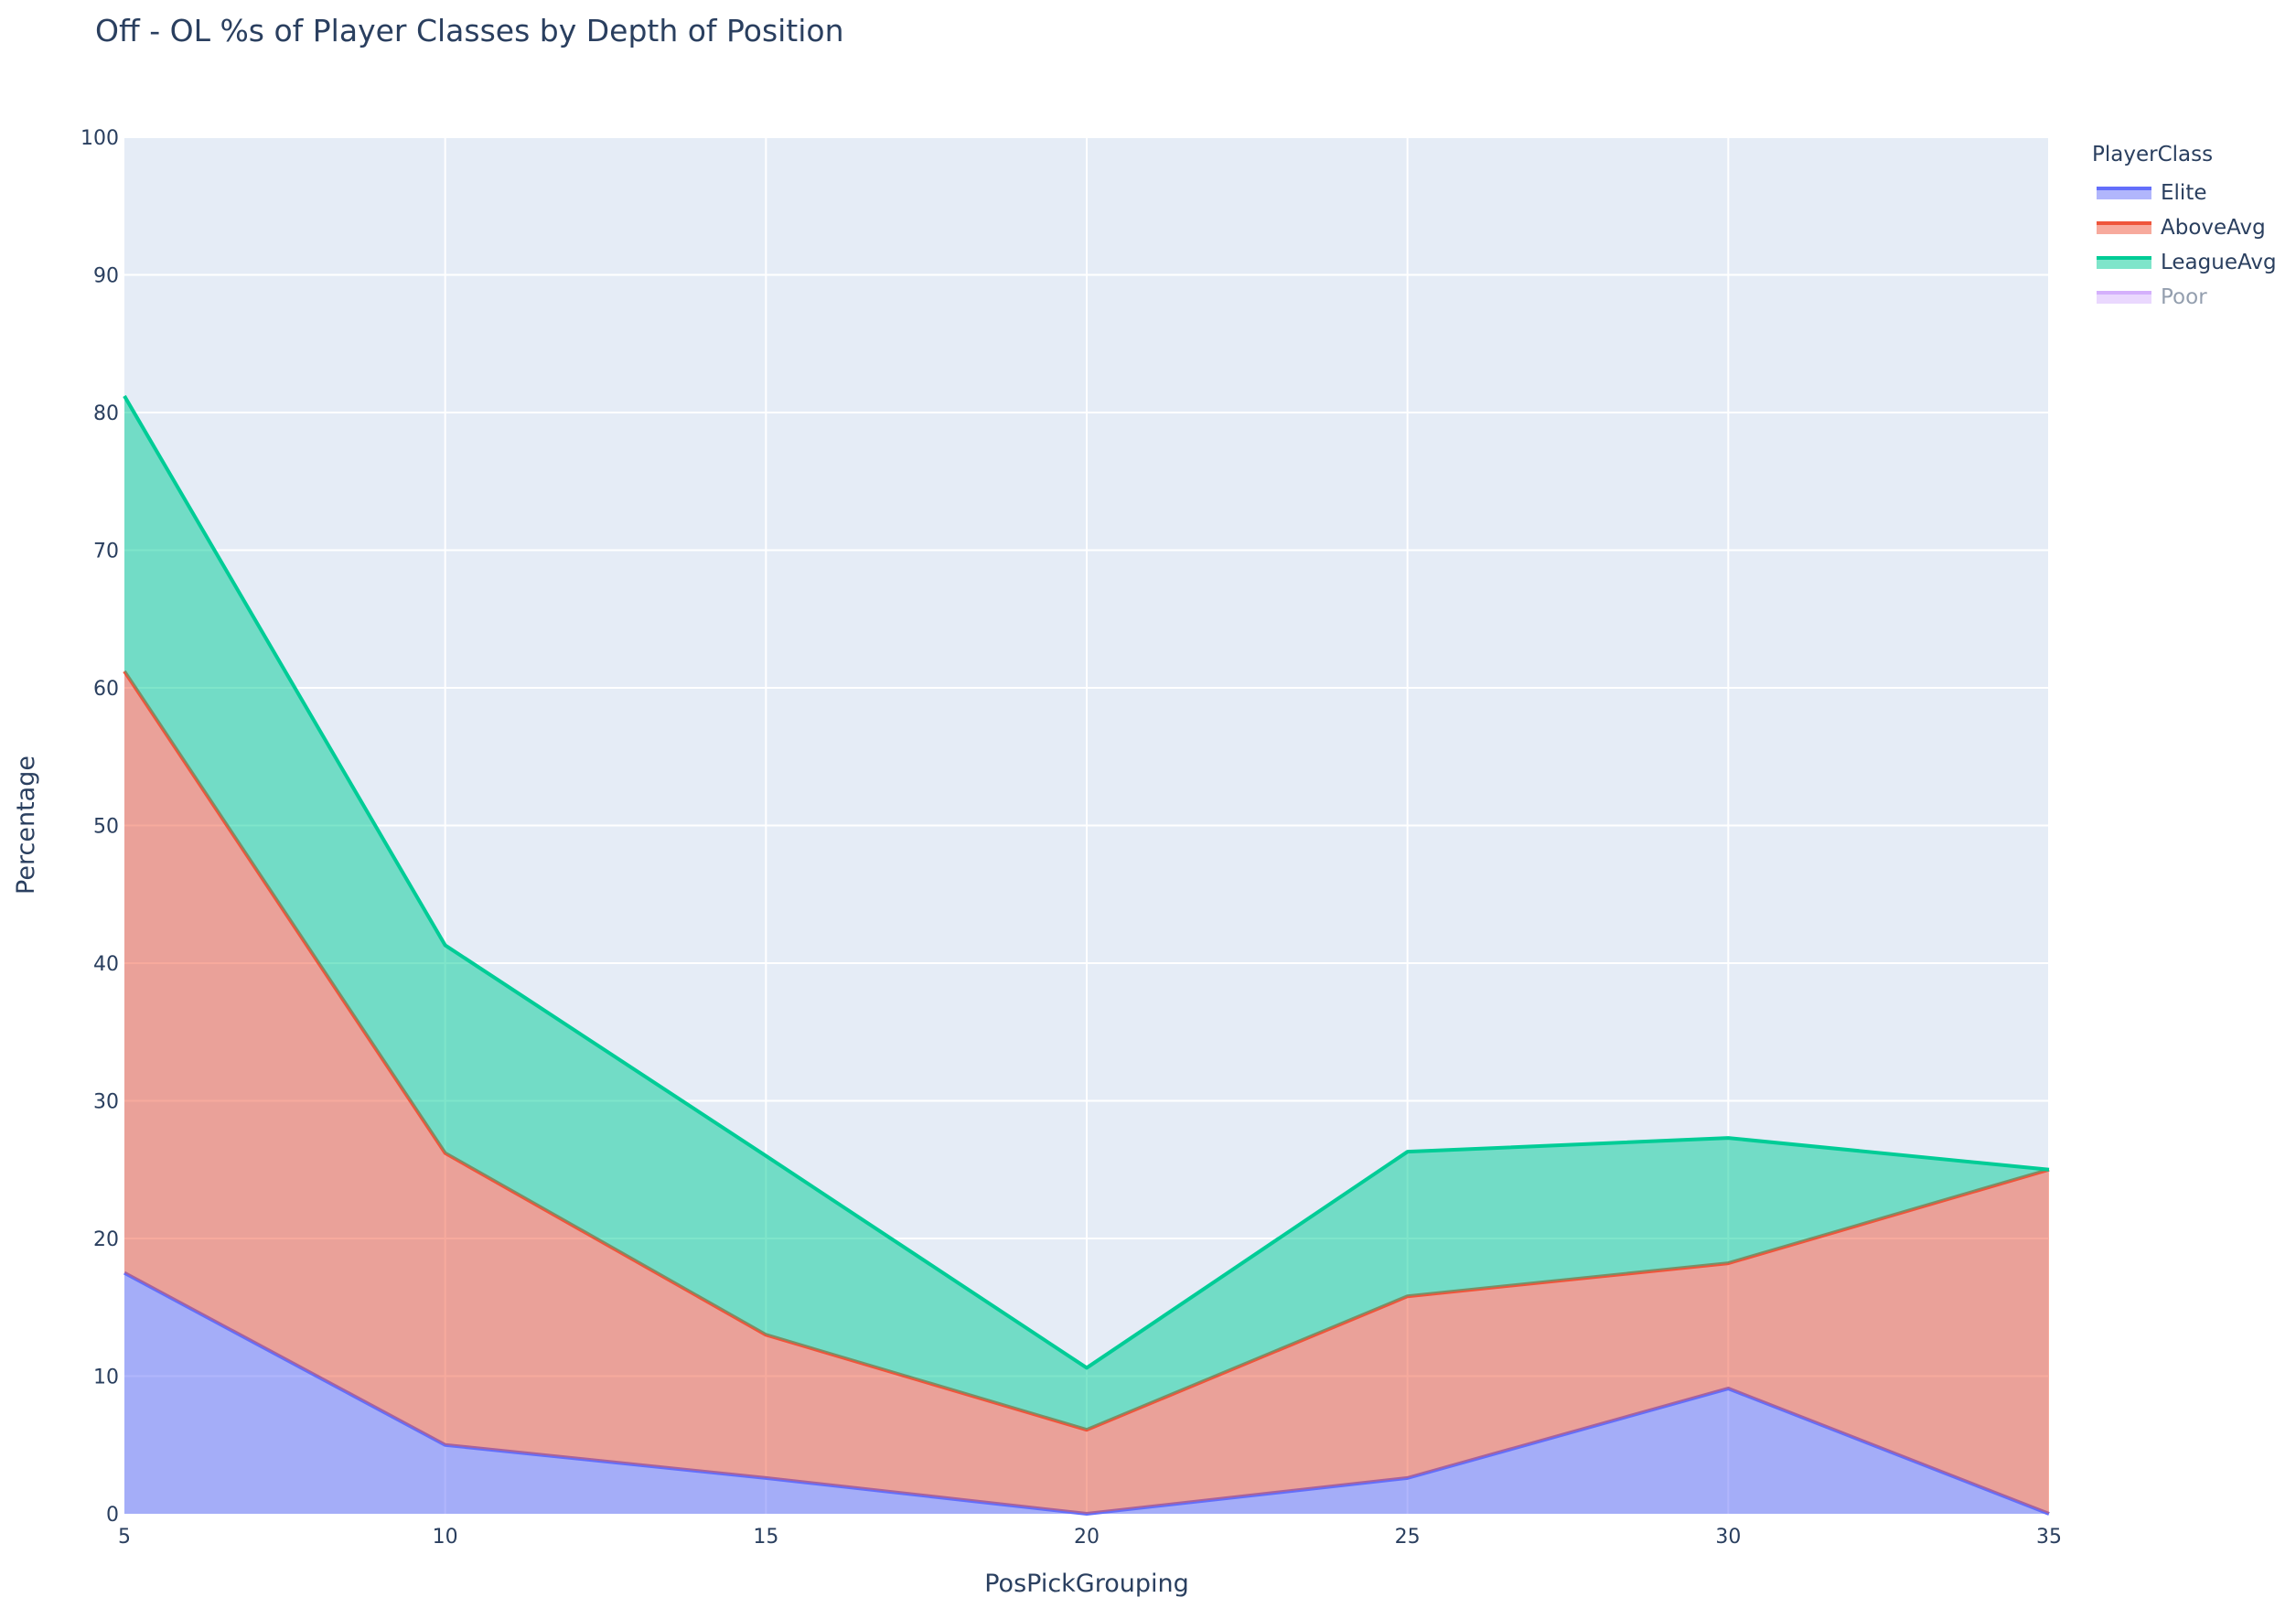 The height and width of the screenshot is (1608, 2296). What do you see at coordinates (1728, 1537) in the screenshot?
I see `x-tick-label: 30` at bounding box center [1728, 1537].